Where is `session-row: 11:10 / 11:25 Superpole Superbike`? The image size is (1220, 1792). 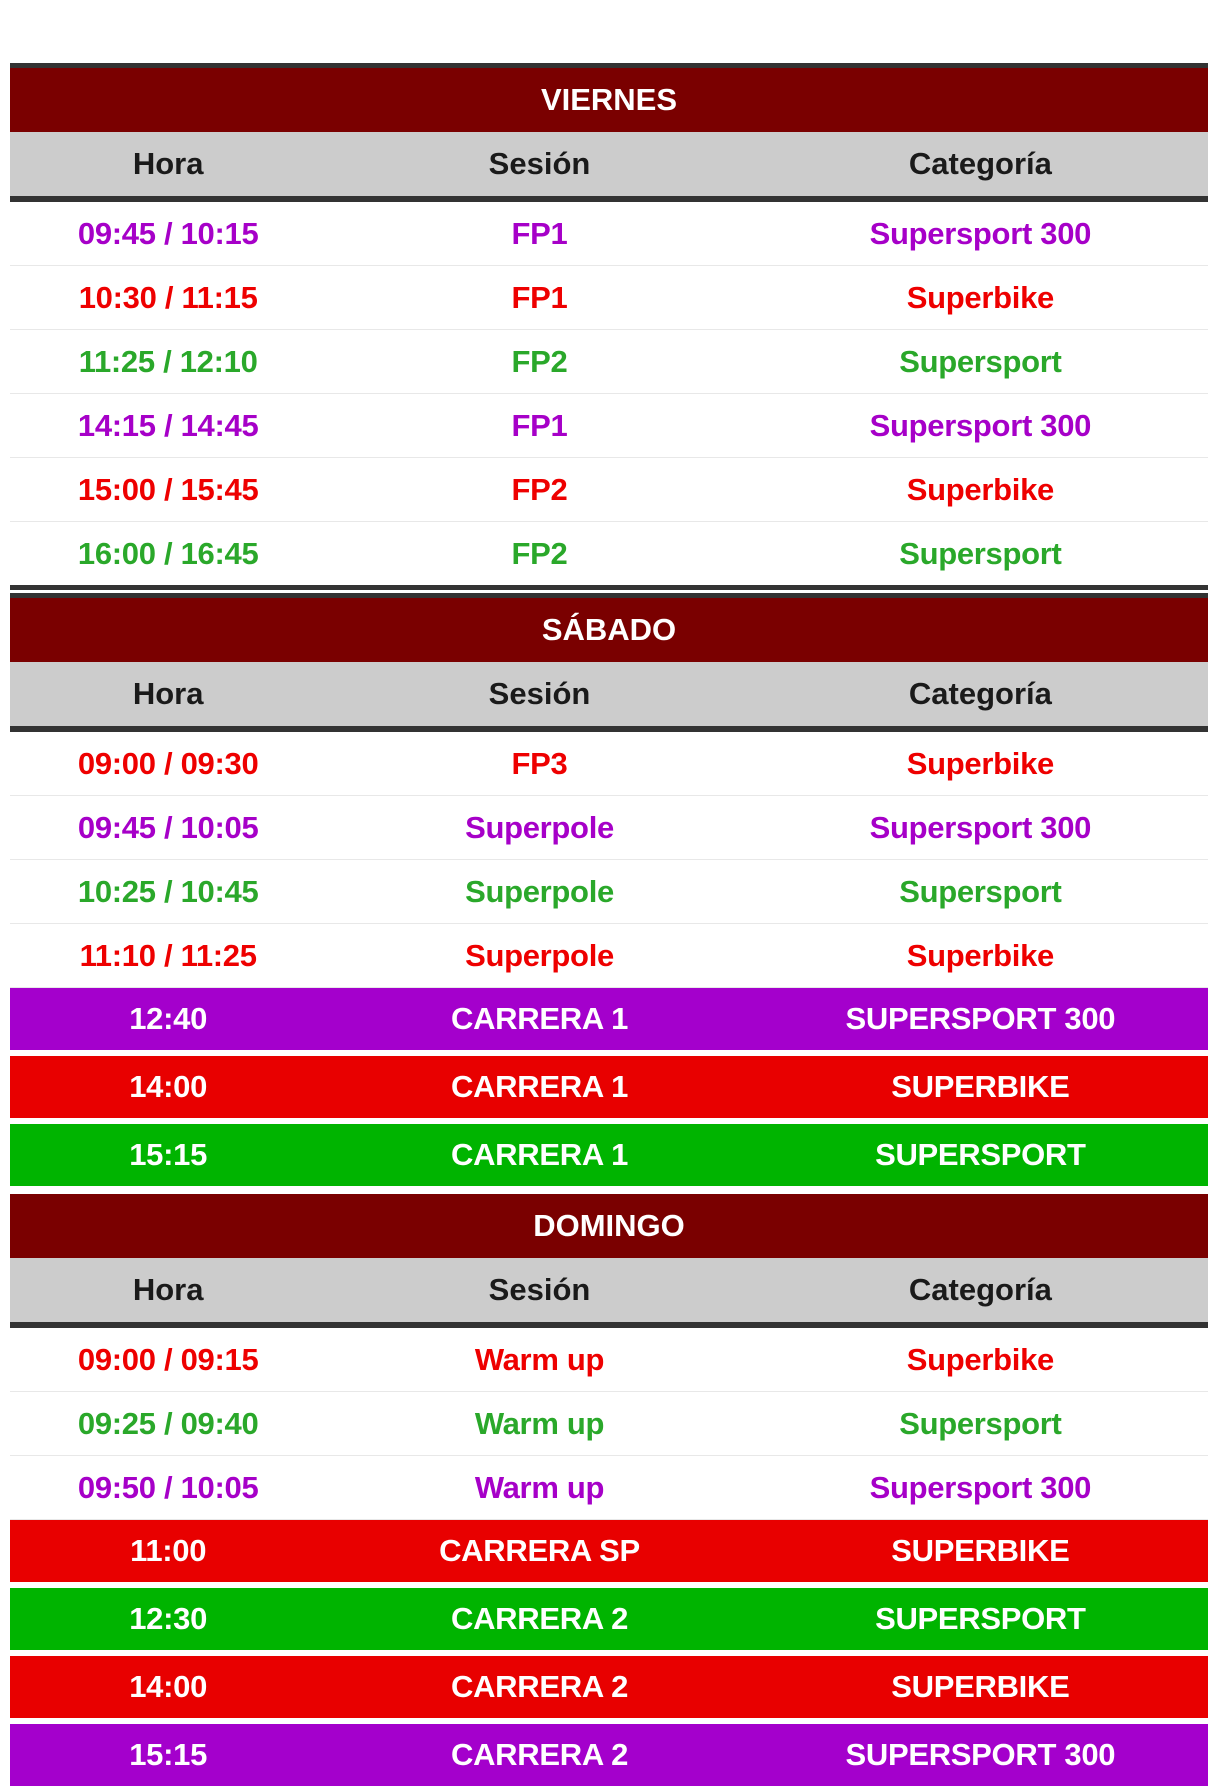 session-row: 11:10 / 11:25 Superpole Superbike is located at coordinates (609, 955).